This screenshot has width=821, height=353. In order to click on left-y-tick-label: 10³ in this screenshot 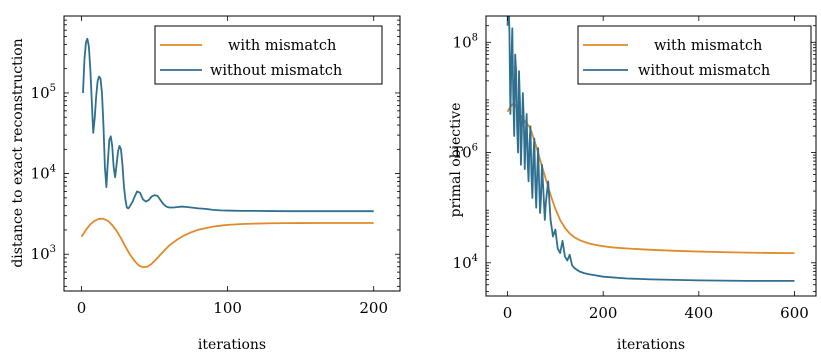, I will do `click(43, 253)`.